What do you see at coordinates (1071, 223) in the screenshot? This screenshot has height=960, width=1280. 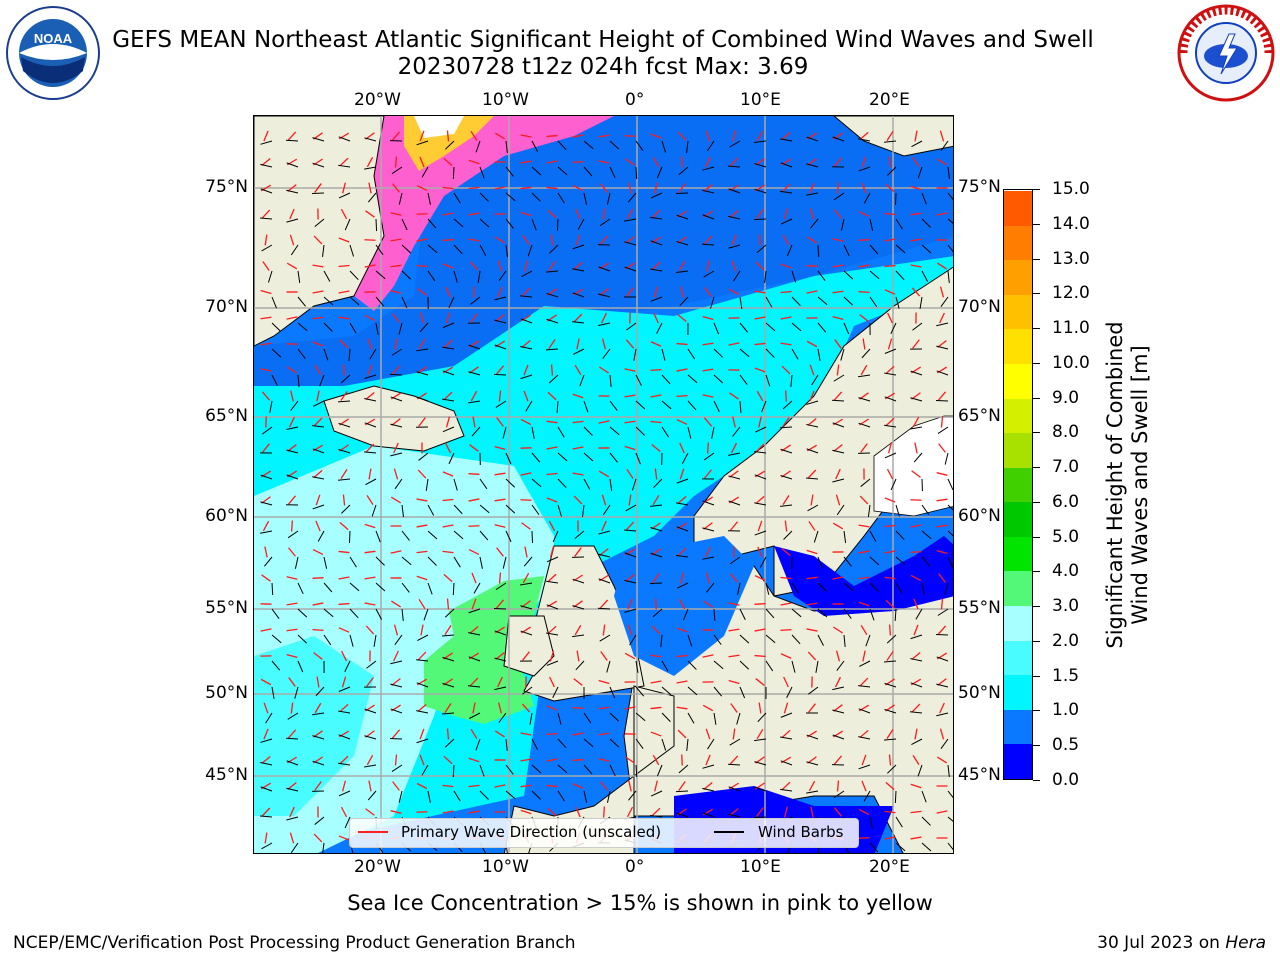 I see `colorbar-tick-label: 14.0` at bounding box center [1071, 223].